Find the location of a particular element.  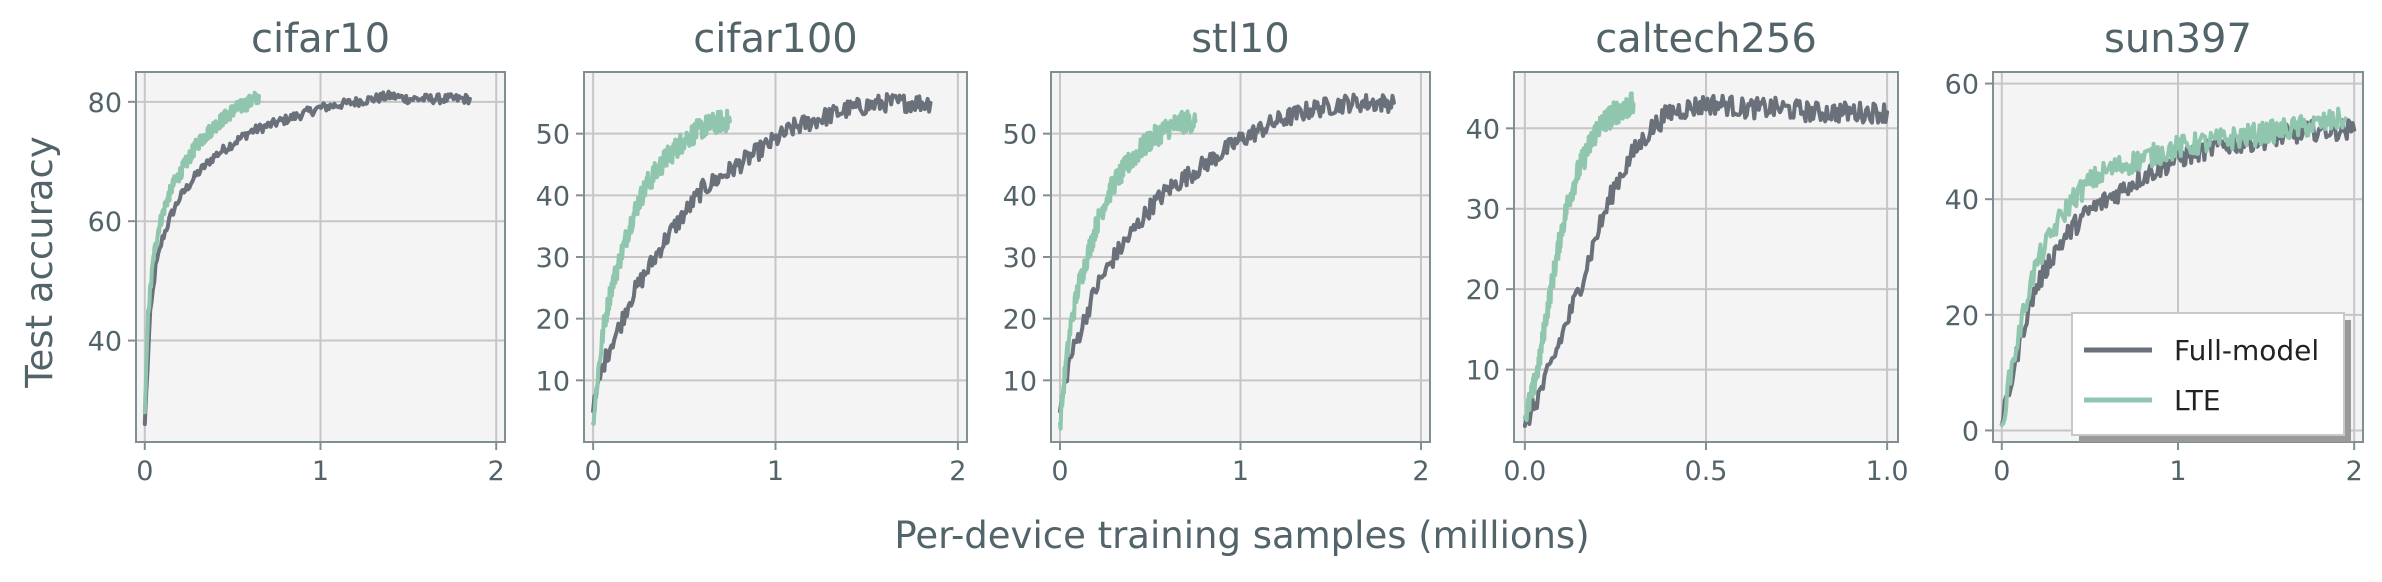

panel-title: stl10 is located at coordinates (1240, 39).